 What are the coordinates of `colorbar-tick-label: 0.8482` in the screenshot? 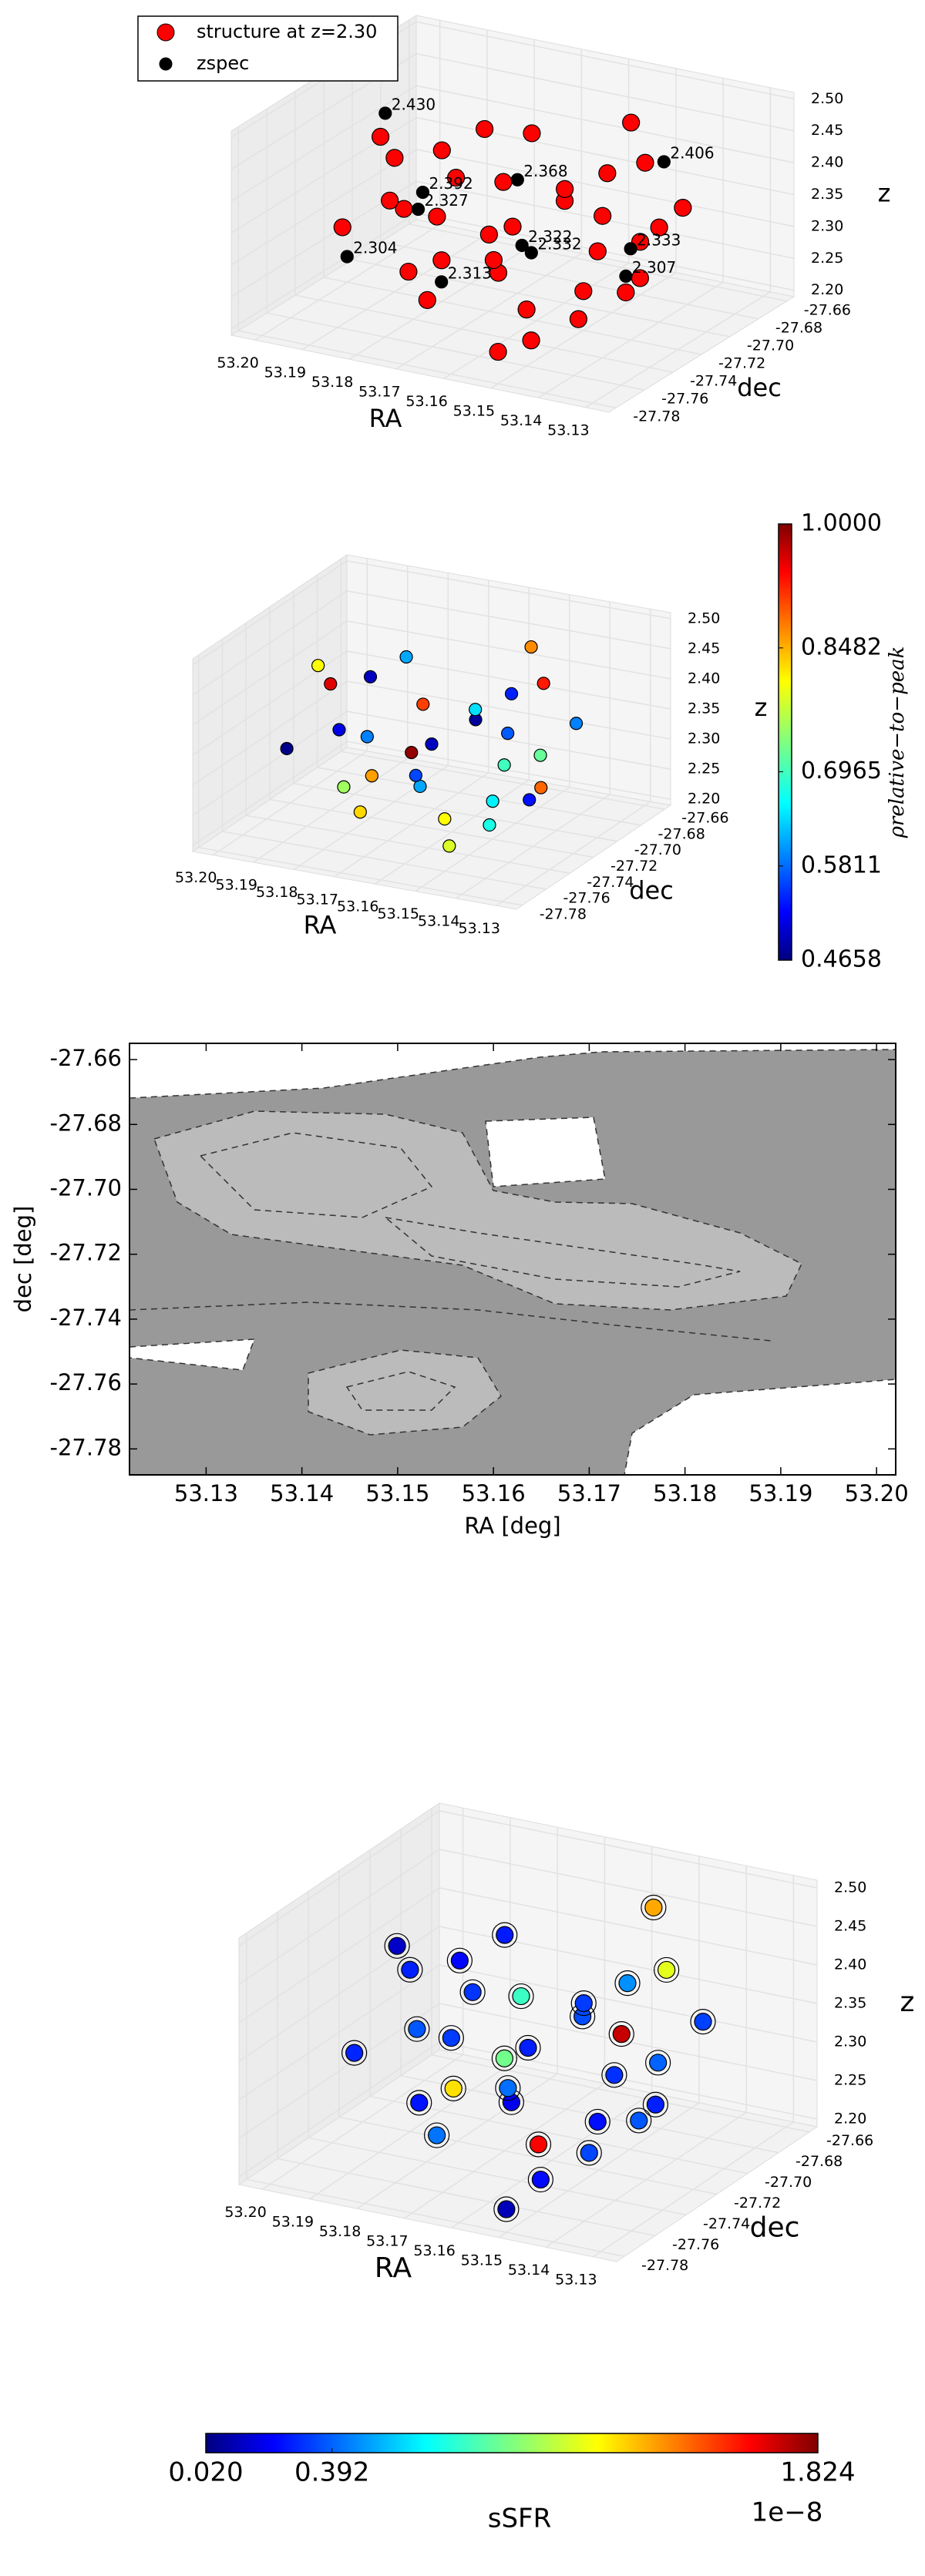 It's located at (842, 646).